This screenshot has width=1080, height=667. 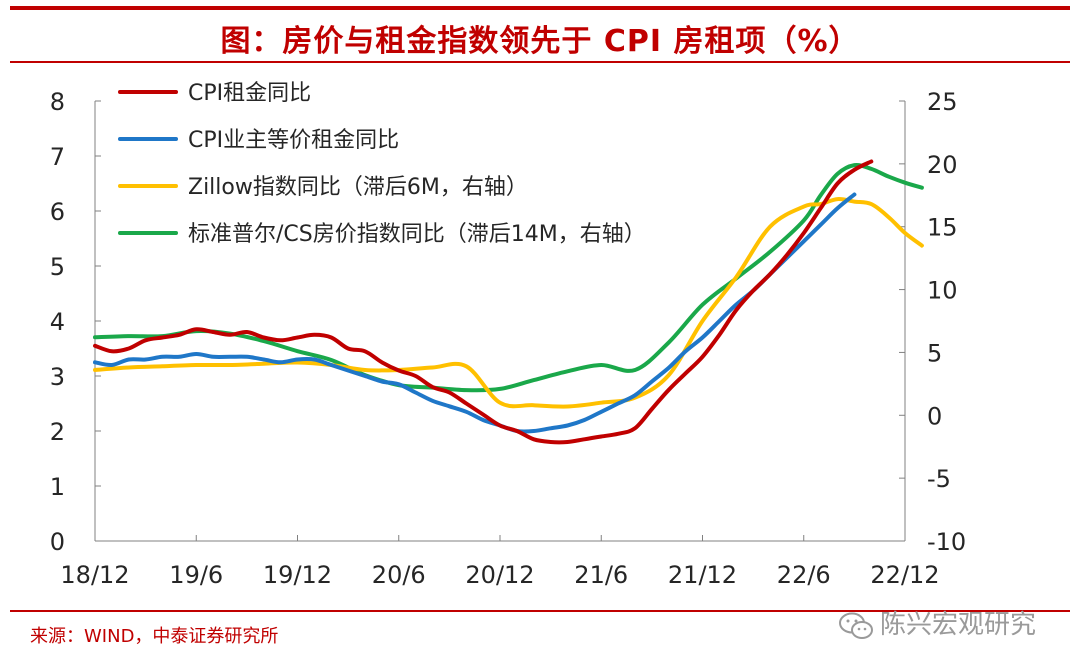 What do you see at coordinates (702, 575) in the screenshot?
I see `x-tick-label: 21/12` at bounding box center [702, 575].